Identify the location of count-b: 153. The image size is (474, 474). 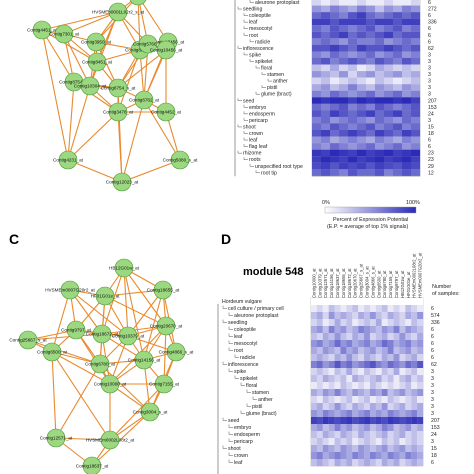
(432, 108).